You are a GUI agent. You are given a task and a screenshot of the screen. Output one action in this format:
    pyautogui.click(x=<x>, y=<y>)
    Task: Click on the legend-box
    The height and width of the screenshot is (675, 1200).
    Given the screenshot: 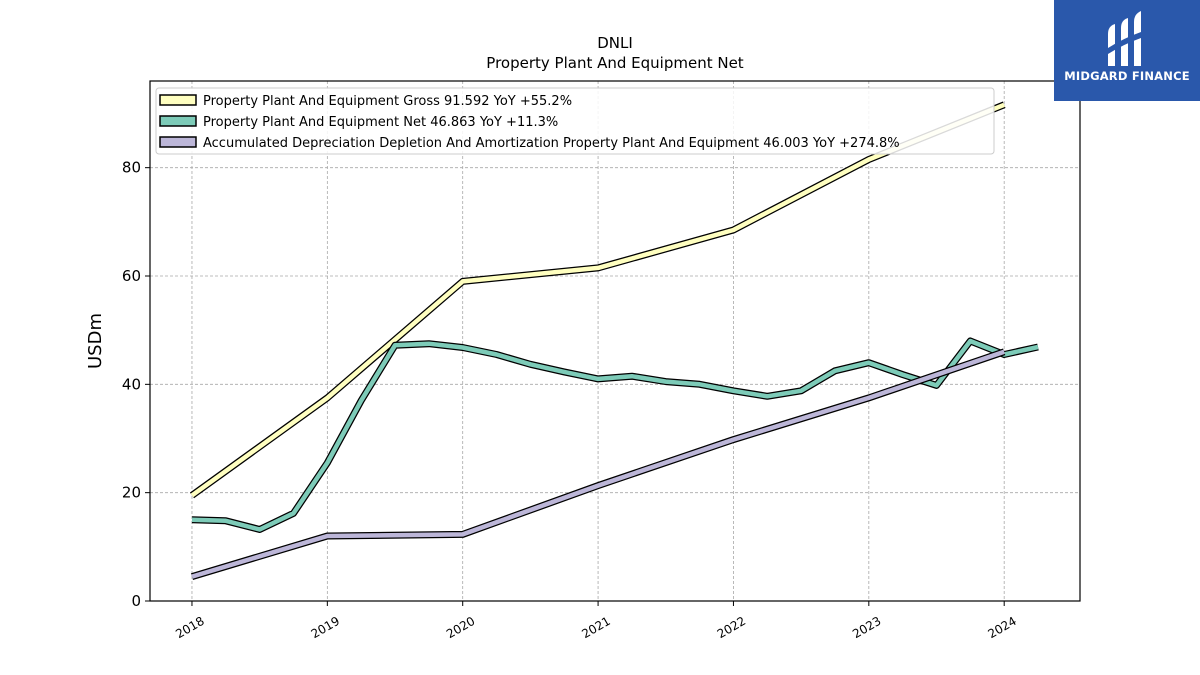 What is the action you would take?
    pyautogui.click(x=575, y=121)
    